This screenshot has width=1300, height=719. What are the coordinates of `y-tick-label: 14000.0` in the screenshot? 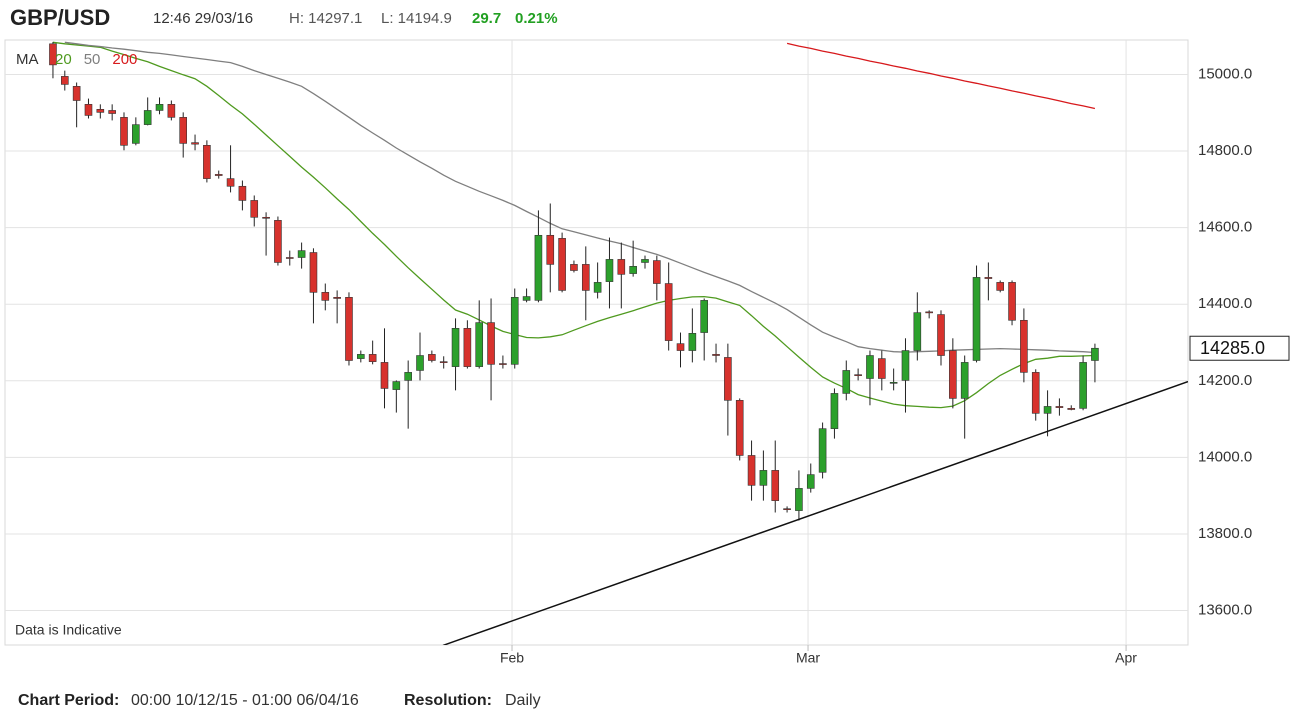 It's located at (1225, 456).